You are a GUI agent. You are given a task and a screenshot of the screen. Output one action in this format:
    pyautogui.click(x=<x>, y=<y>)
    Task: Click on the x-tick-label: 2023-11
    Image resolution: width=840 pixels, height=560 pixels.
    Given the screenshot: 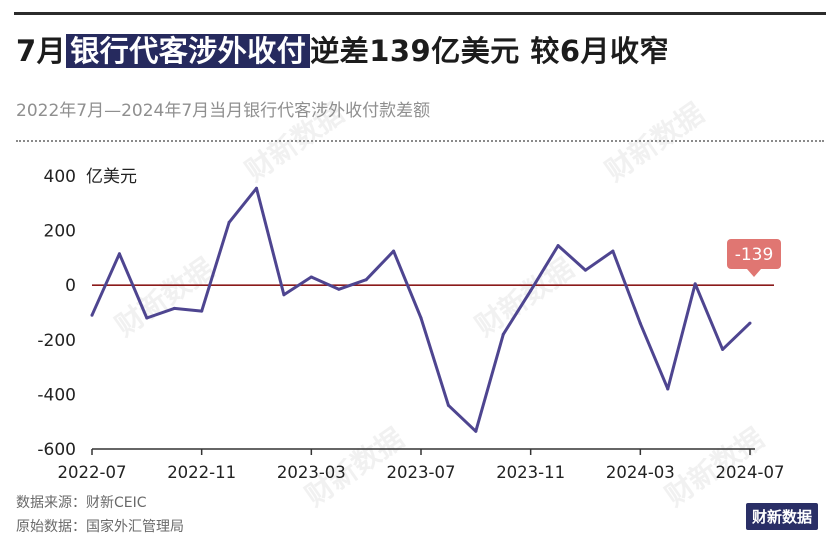 What is the action you would take?
    pyautogui.click(x=530, y=472)
    